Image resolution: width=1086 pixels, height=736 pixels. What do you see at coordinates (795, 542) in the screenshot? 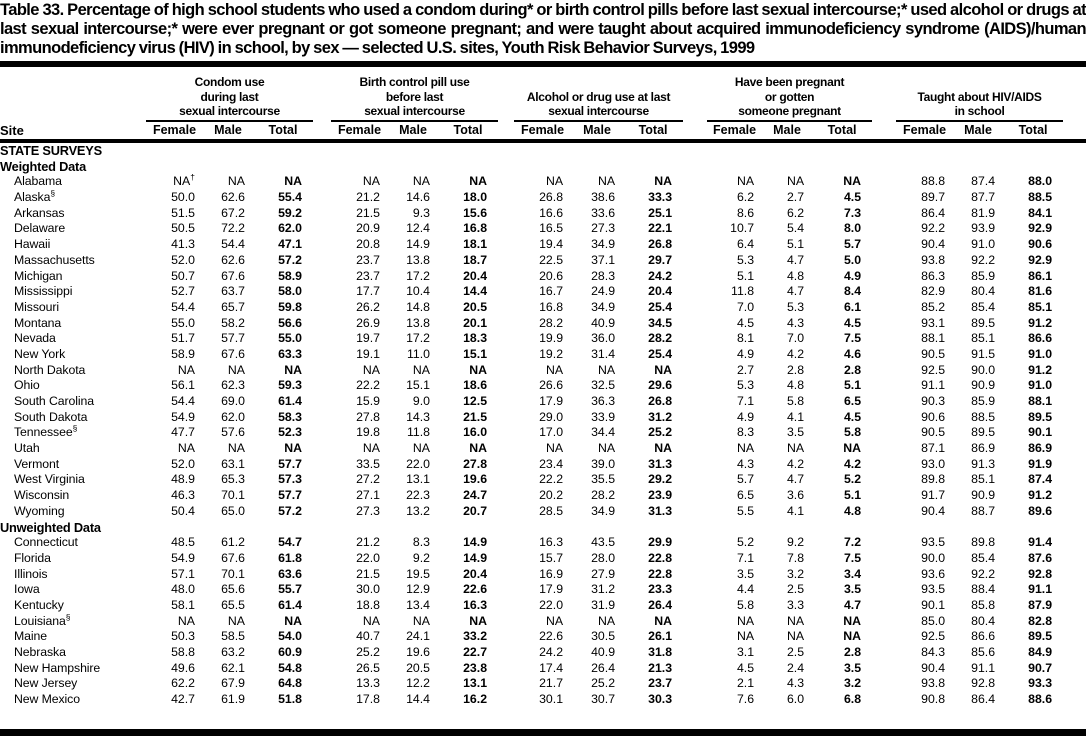
I see `value-cell-male: 9.2` at bounding box center [795, 542].